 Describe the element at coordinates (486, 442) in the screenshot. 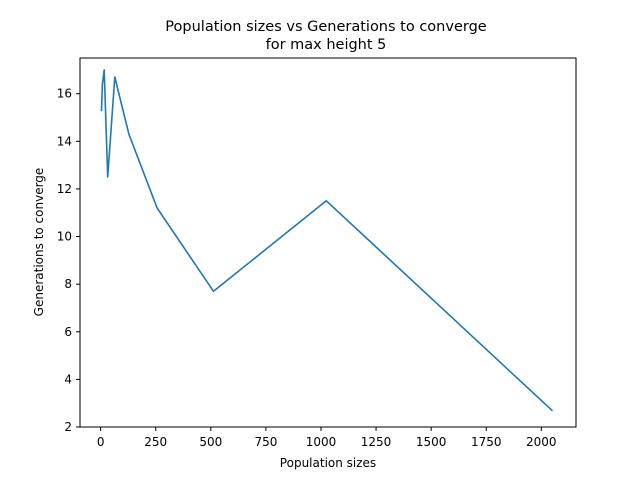

I see `x-tick-label: 1750` at that location.